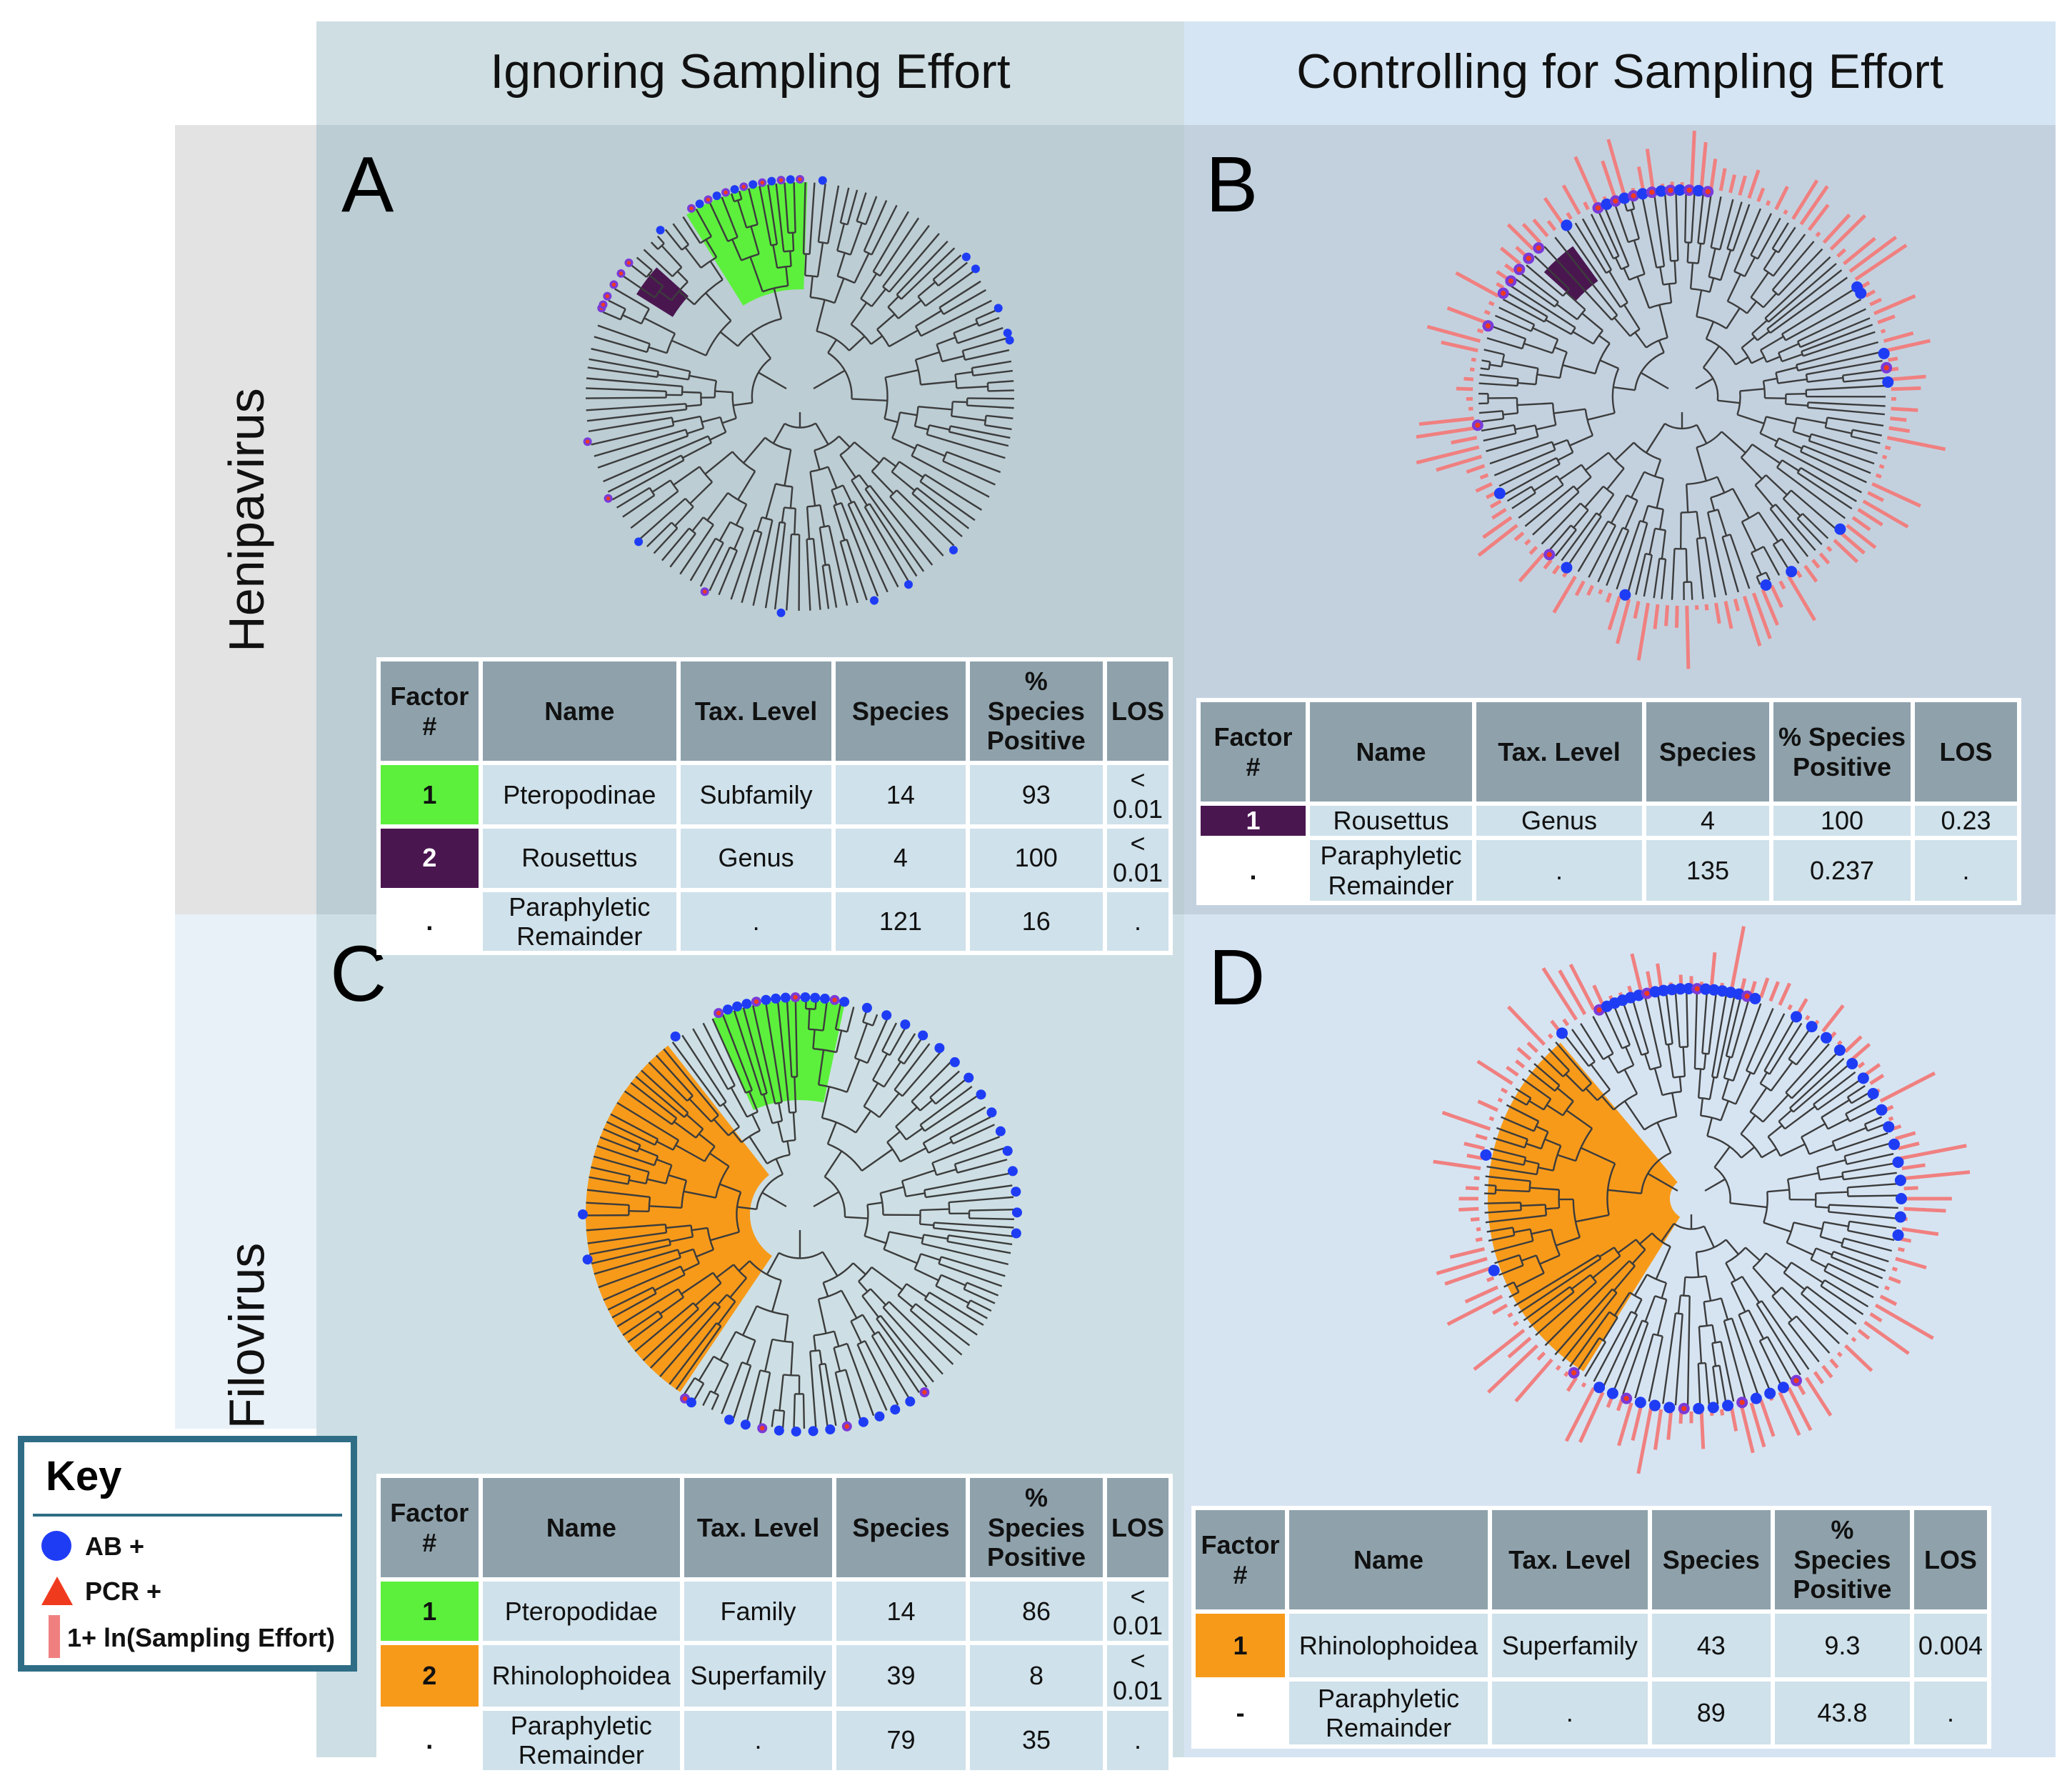 The width and height of the screenshot is (2072, 1783). What do you see at coordinates (901, 1528) in the screenshot?
I see `table-header-species: Species` at bounding box center [901, 1528].